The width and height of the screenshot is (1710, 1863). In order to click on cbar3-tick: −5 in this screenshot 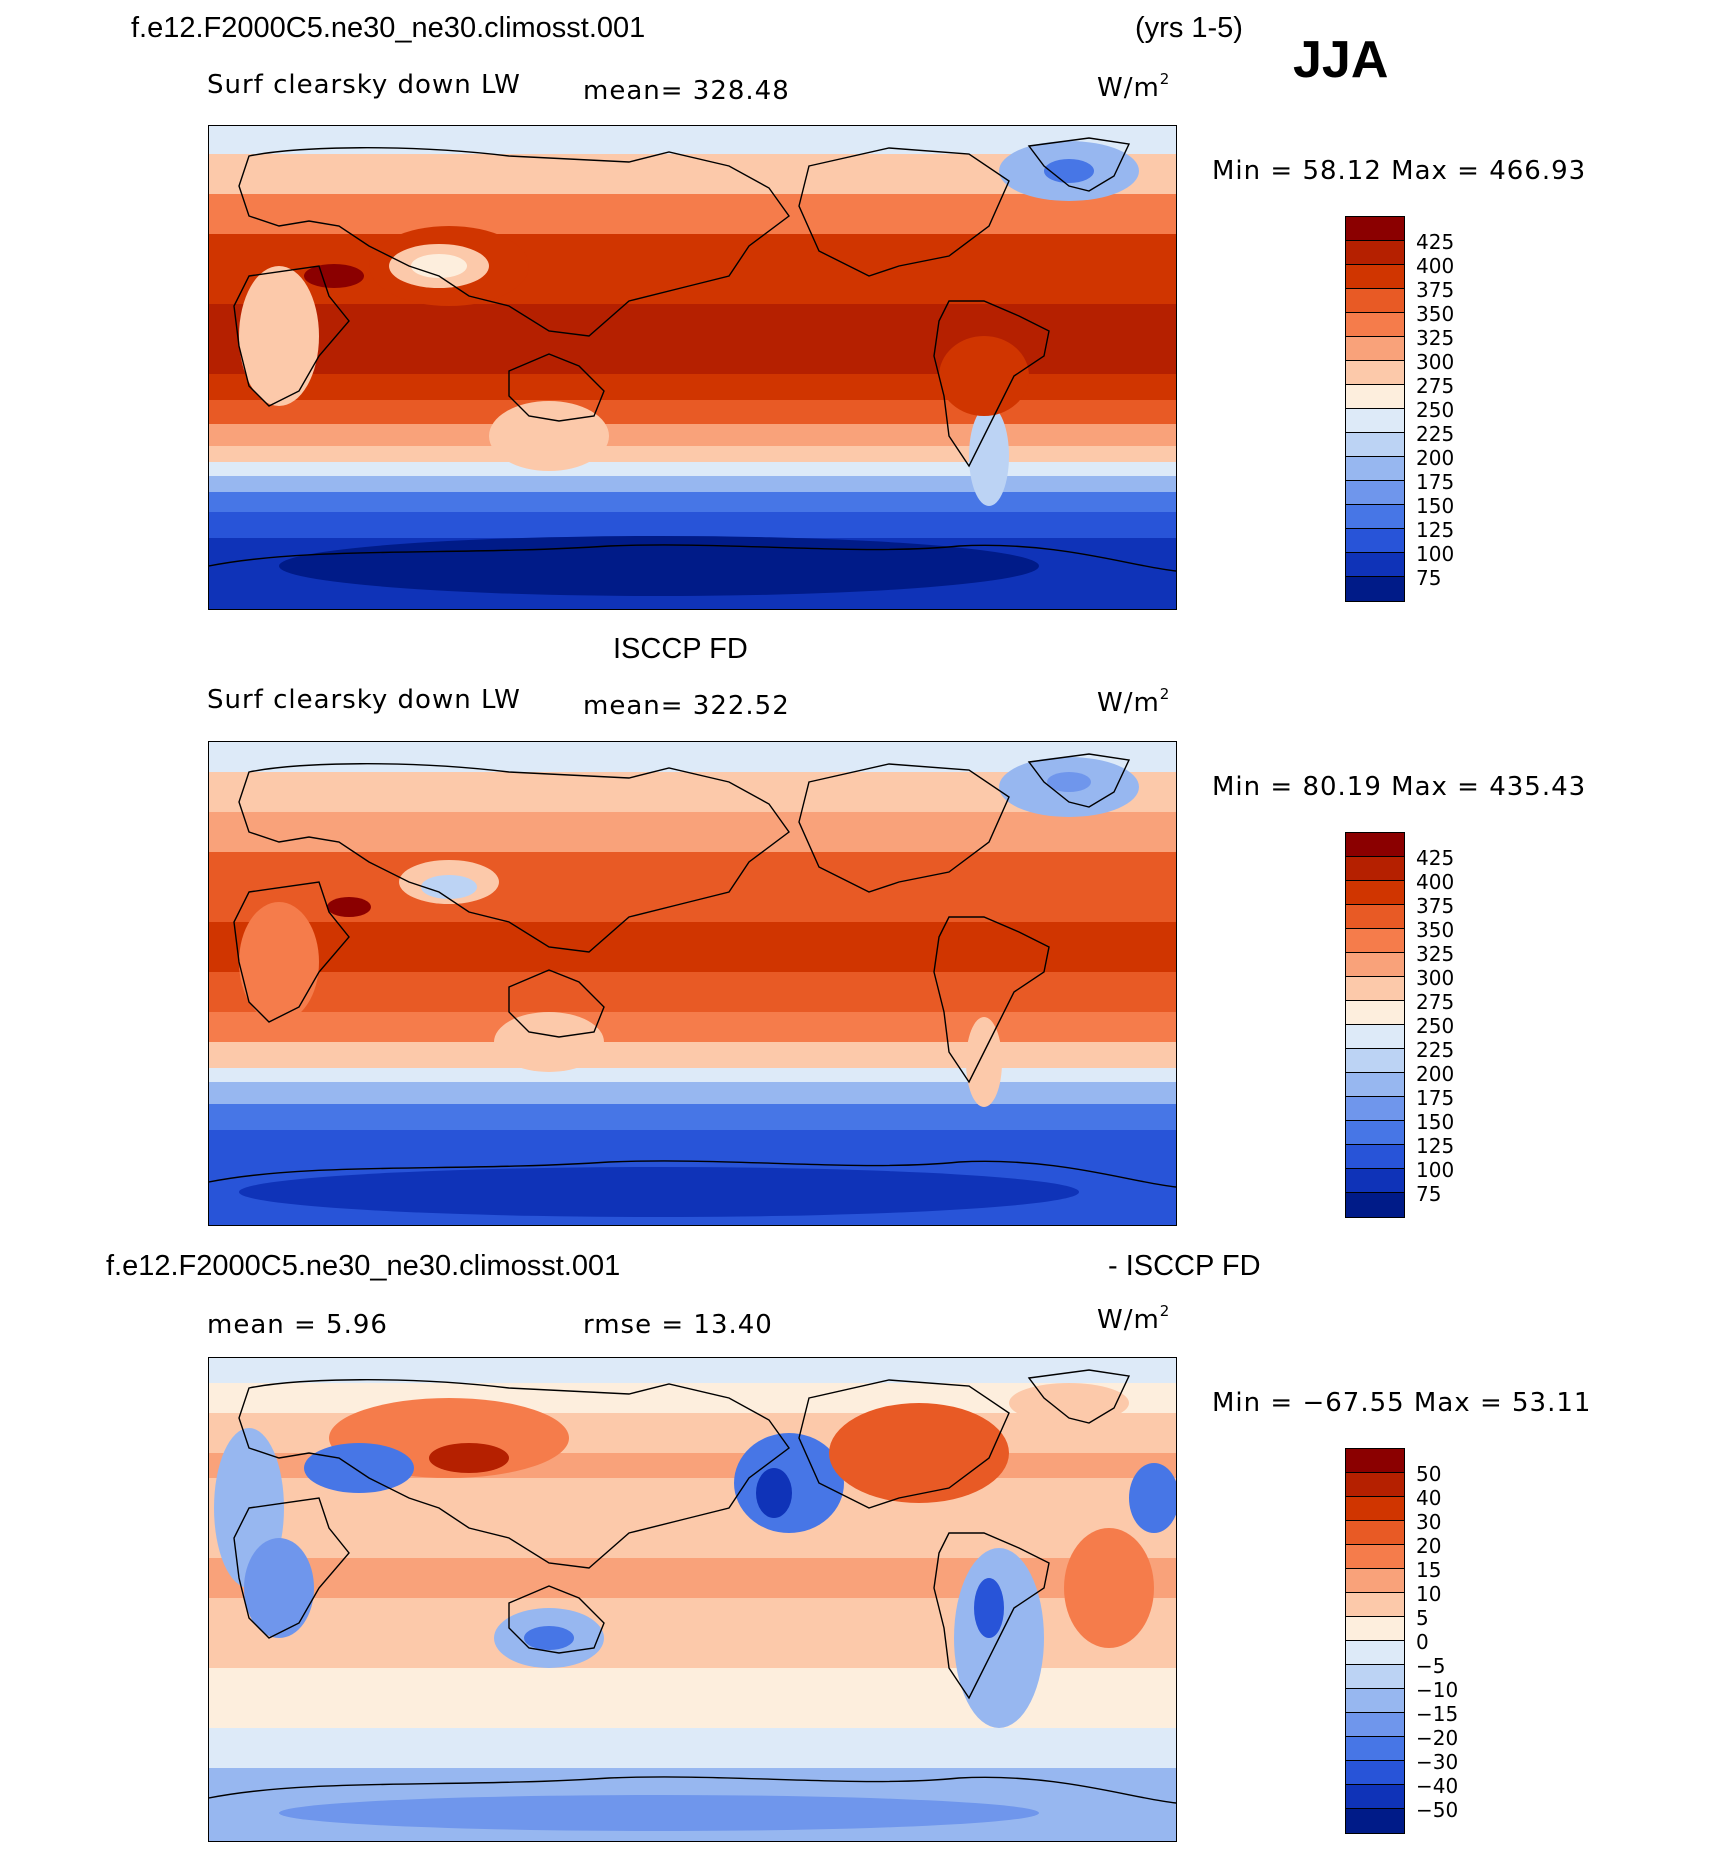, I will do `click(1431, 1666)`.